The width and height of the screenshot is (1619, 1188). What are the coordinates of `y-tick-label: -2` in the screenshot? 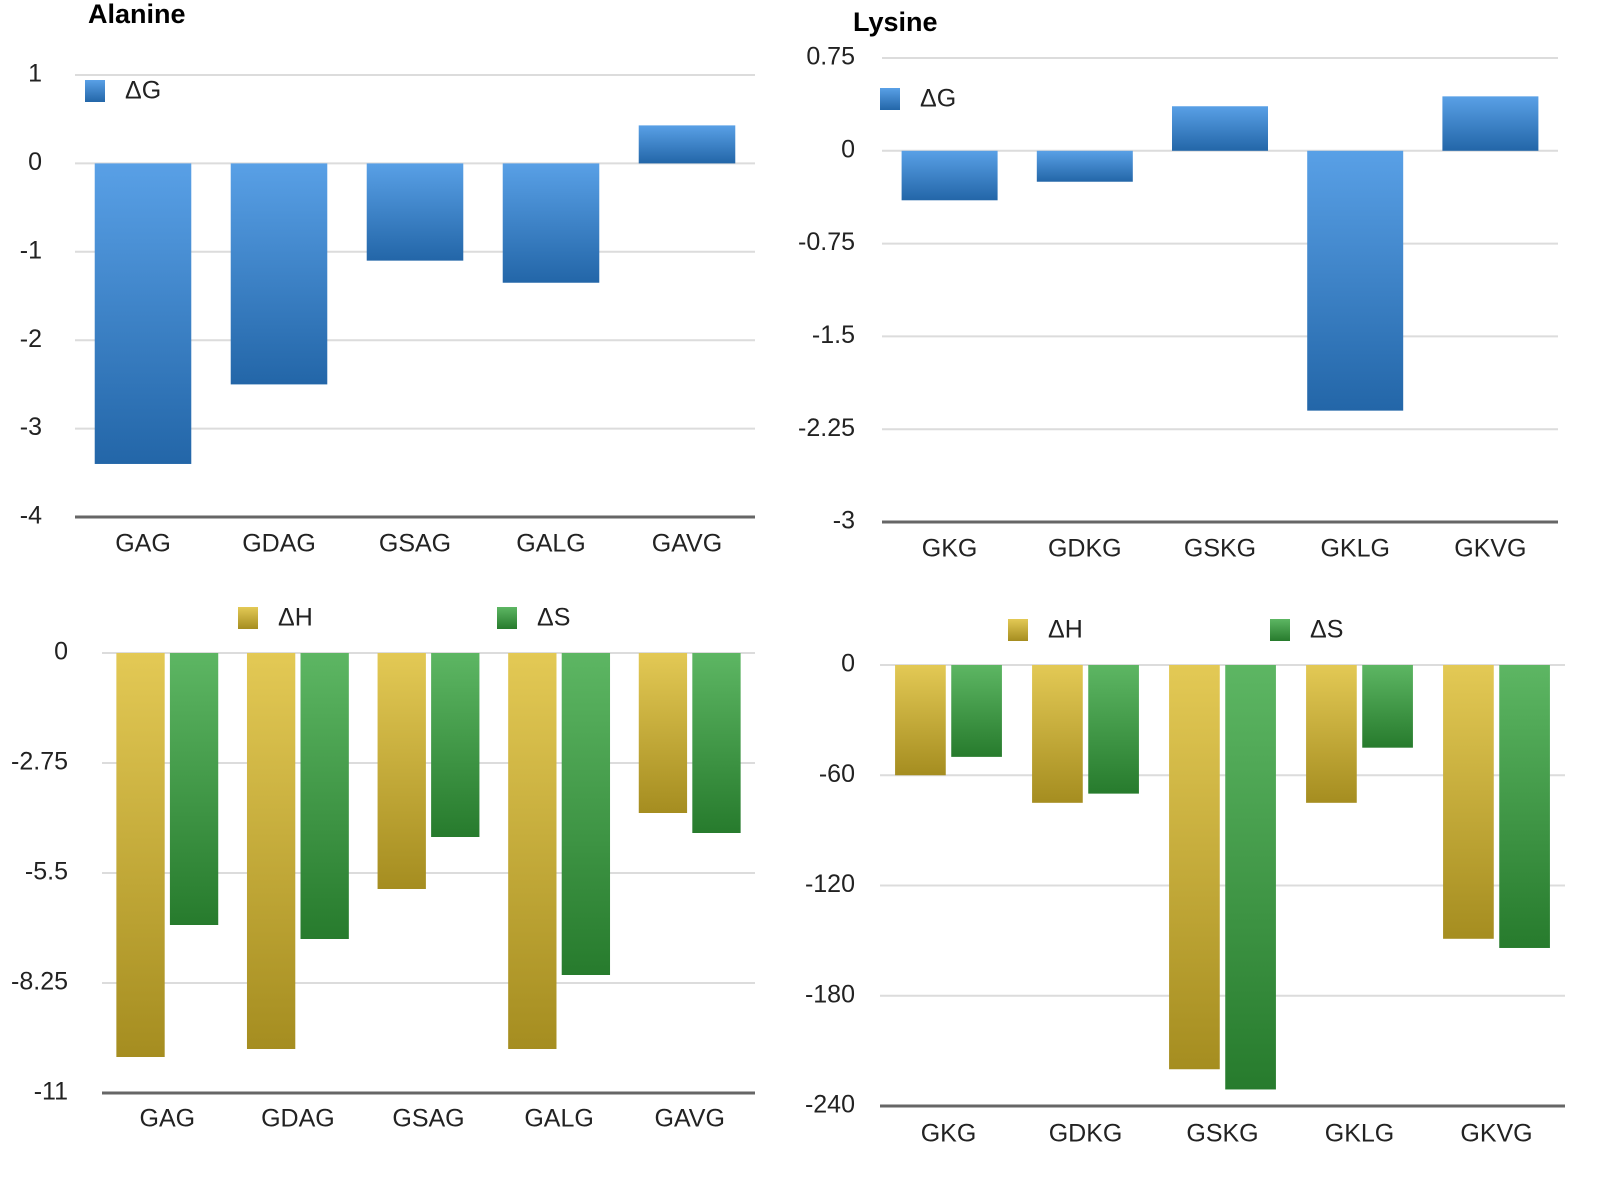 It's located at (31, 339).